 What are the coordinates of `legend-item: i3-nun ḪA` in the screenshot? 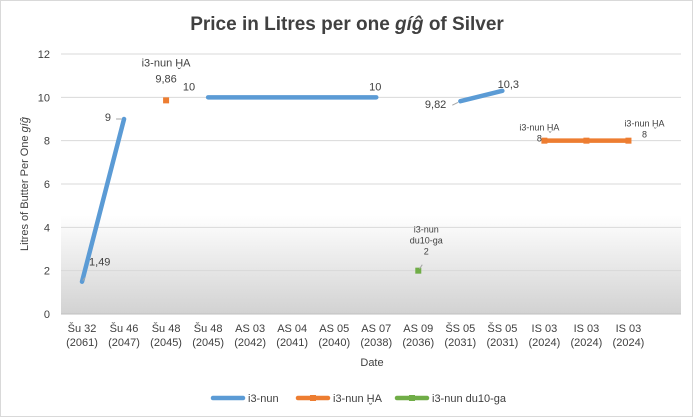 It's located at (339, 399).